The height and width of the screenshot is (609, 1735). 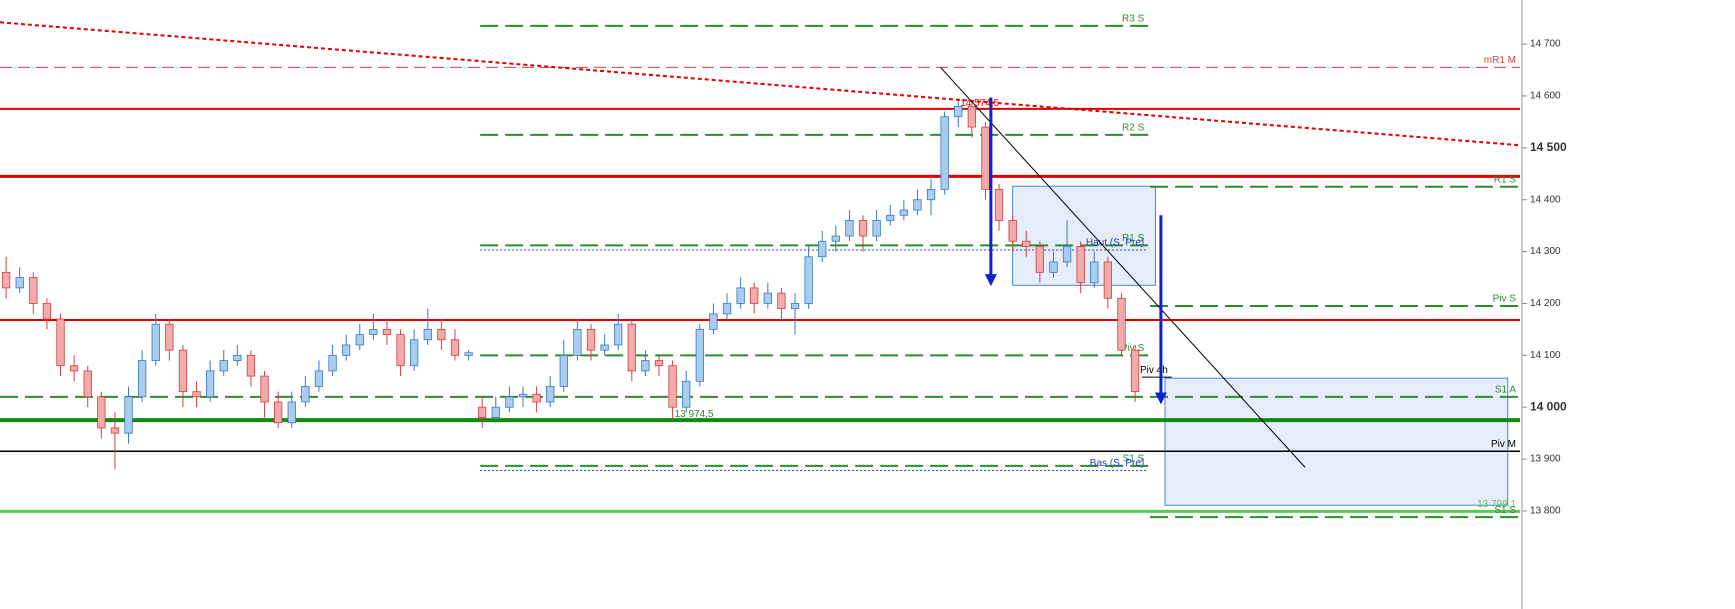 What do you see at coordinates (1545, 511) in the screenshot?
I see `y-tick-label: 13 800` at bounding box center [1545, 511].